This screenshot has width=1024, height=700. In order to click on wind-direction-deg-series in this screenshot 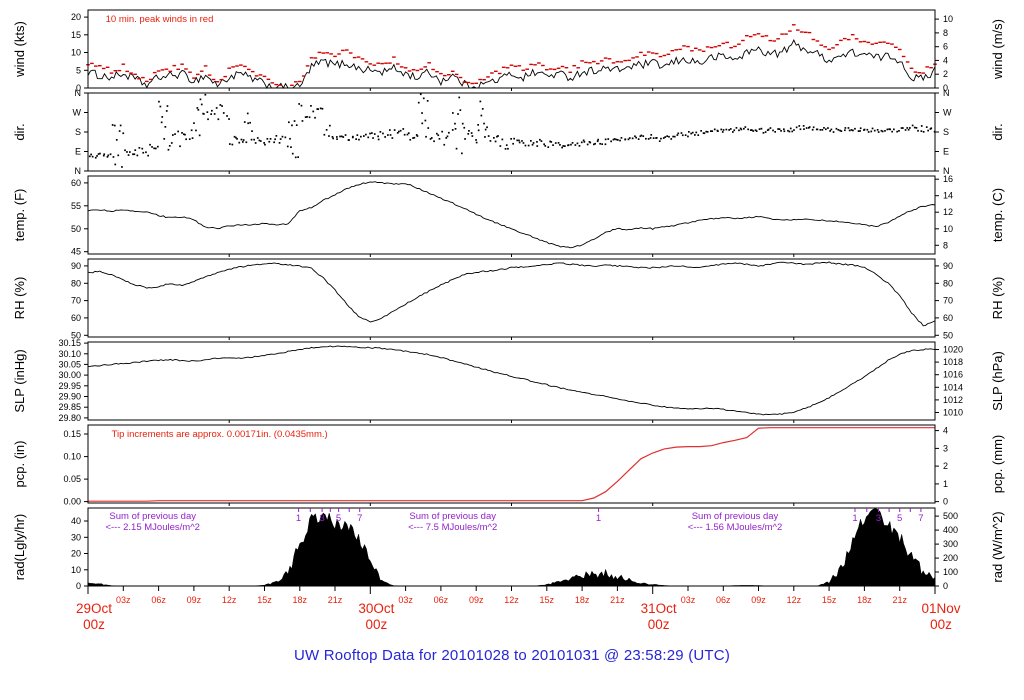, I will do `click(512, 130)`.